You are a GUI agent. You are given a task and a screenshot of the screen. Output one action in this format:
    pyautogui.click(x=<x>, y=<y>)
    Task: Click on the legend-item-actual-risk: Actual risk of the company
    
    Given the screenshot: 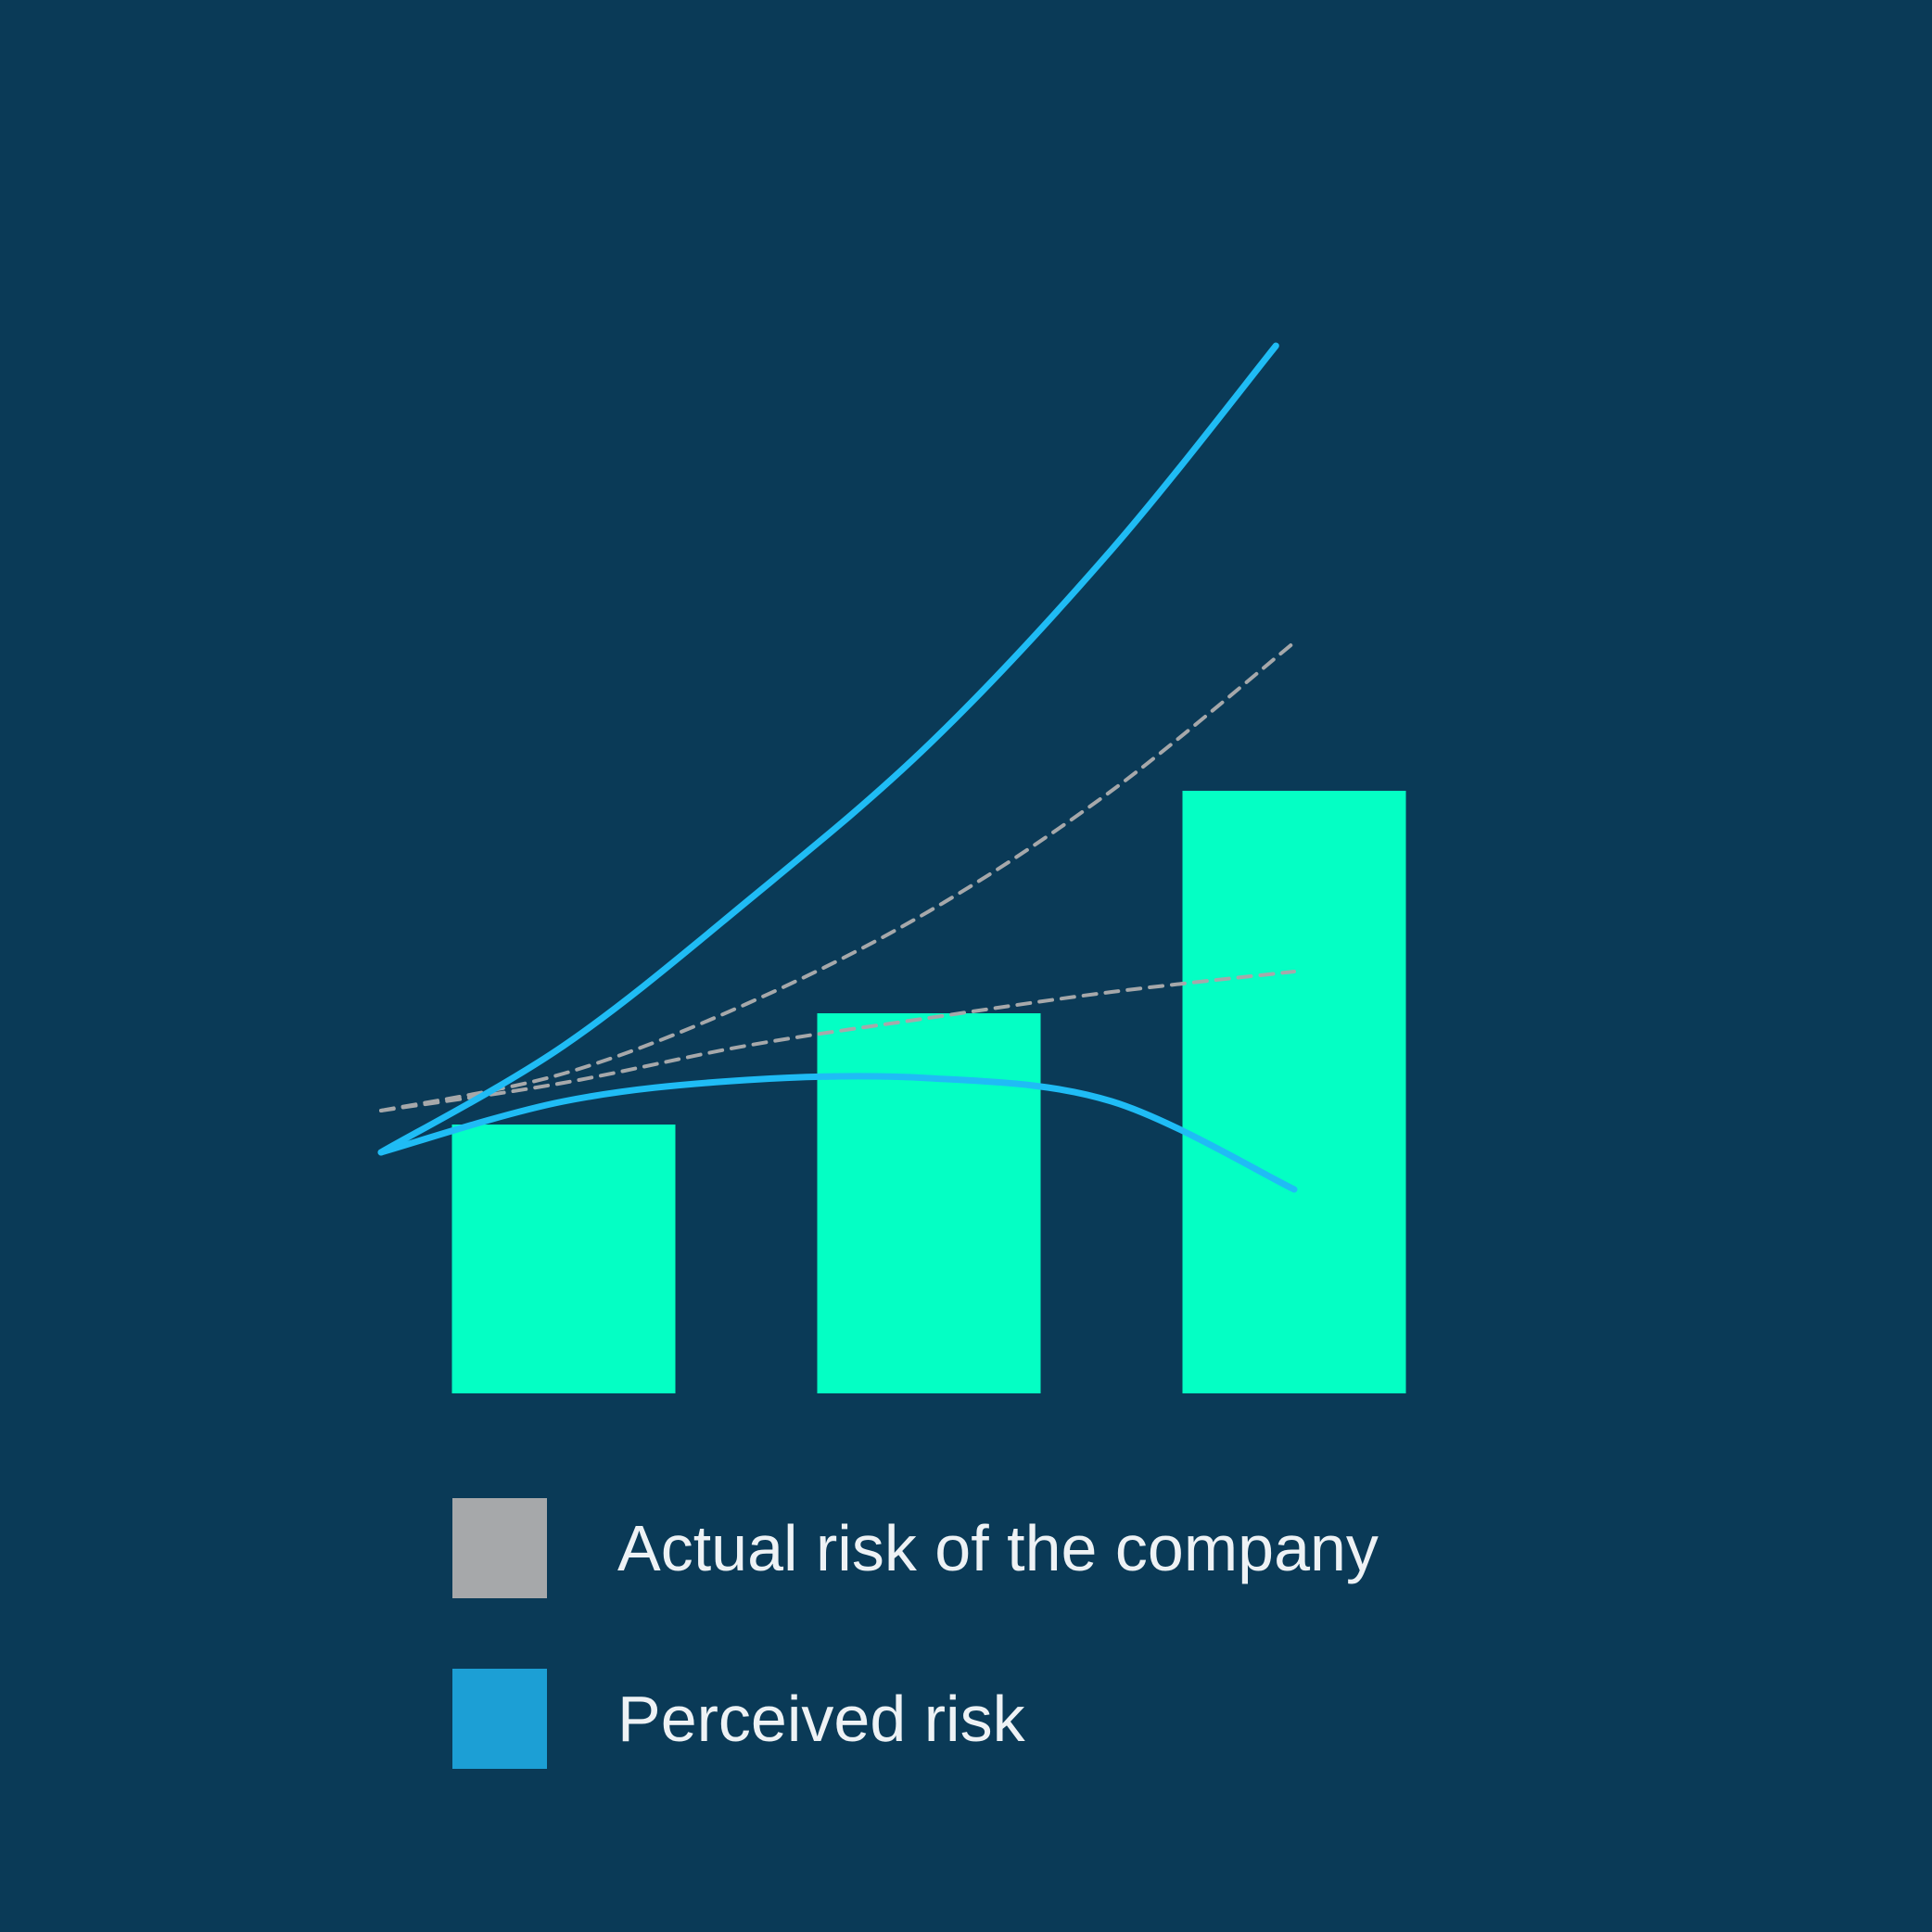 What is the action you would take?
    pyautogui.click(x=915, y=1548)
    